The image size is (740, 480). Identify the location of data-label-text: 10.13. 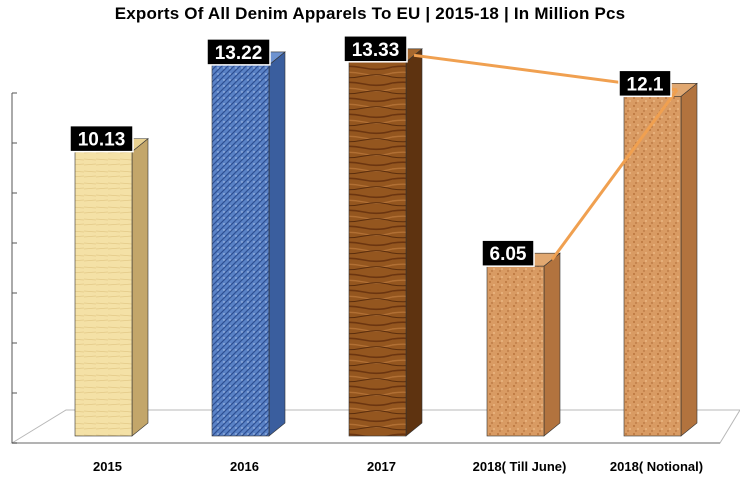
(102, 140).